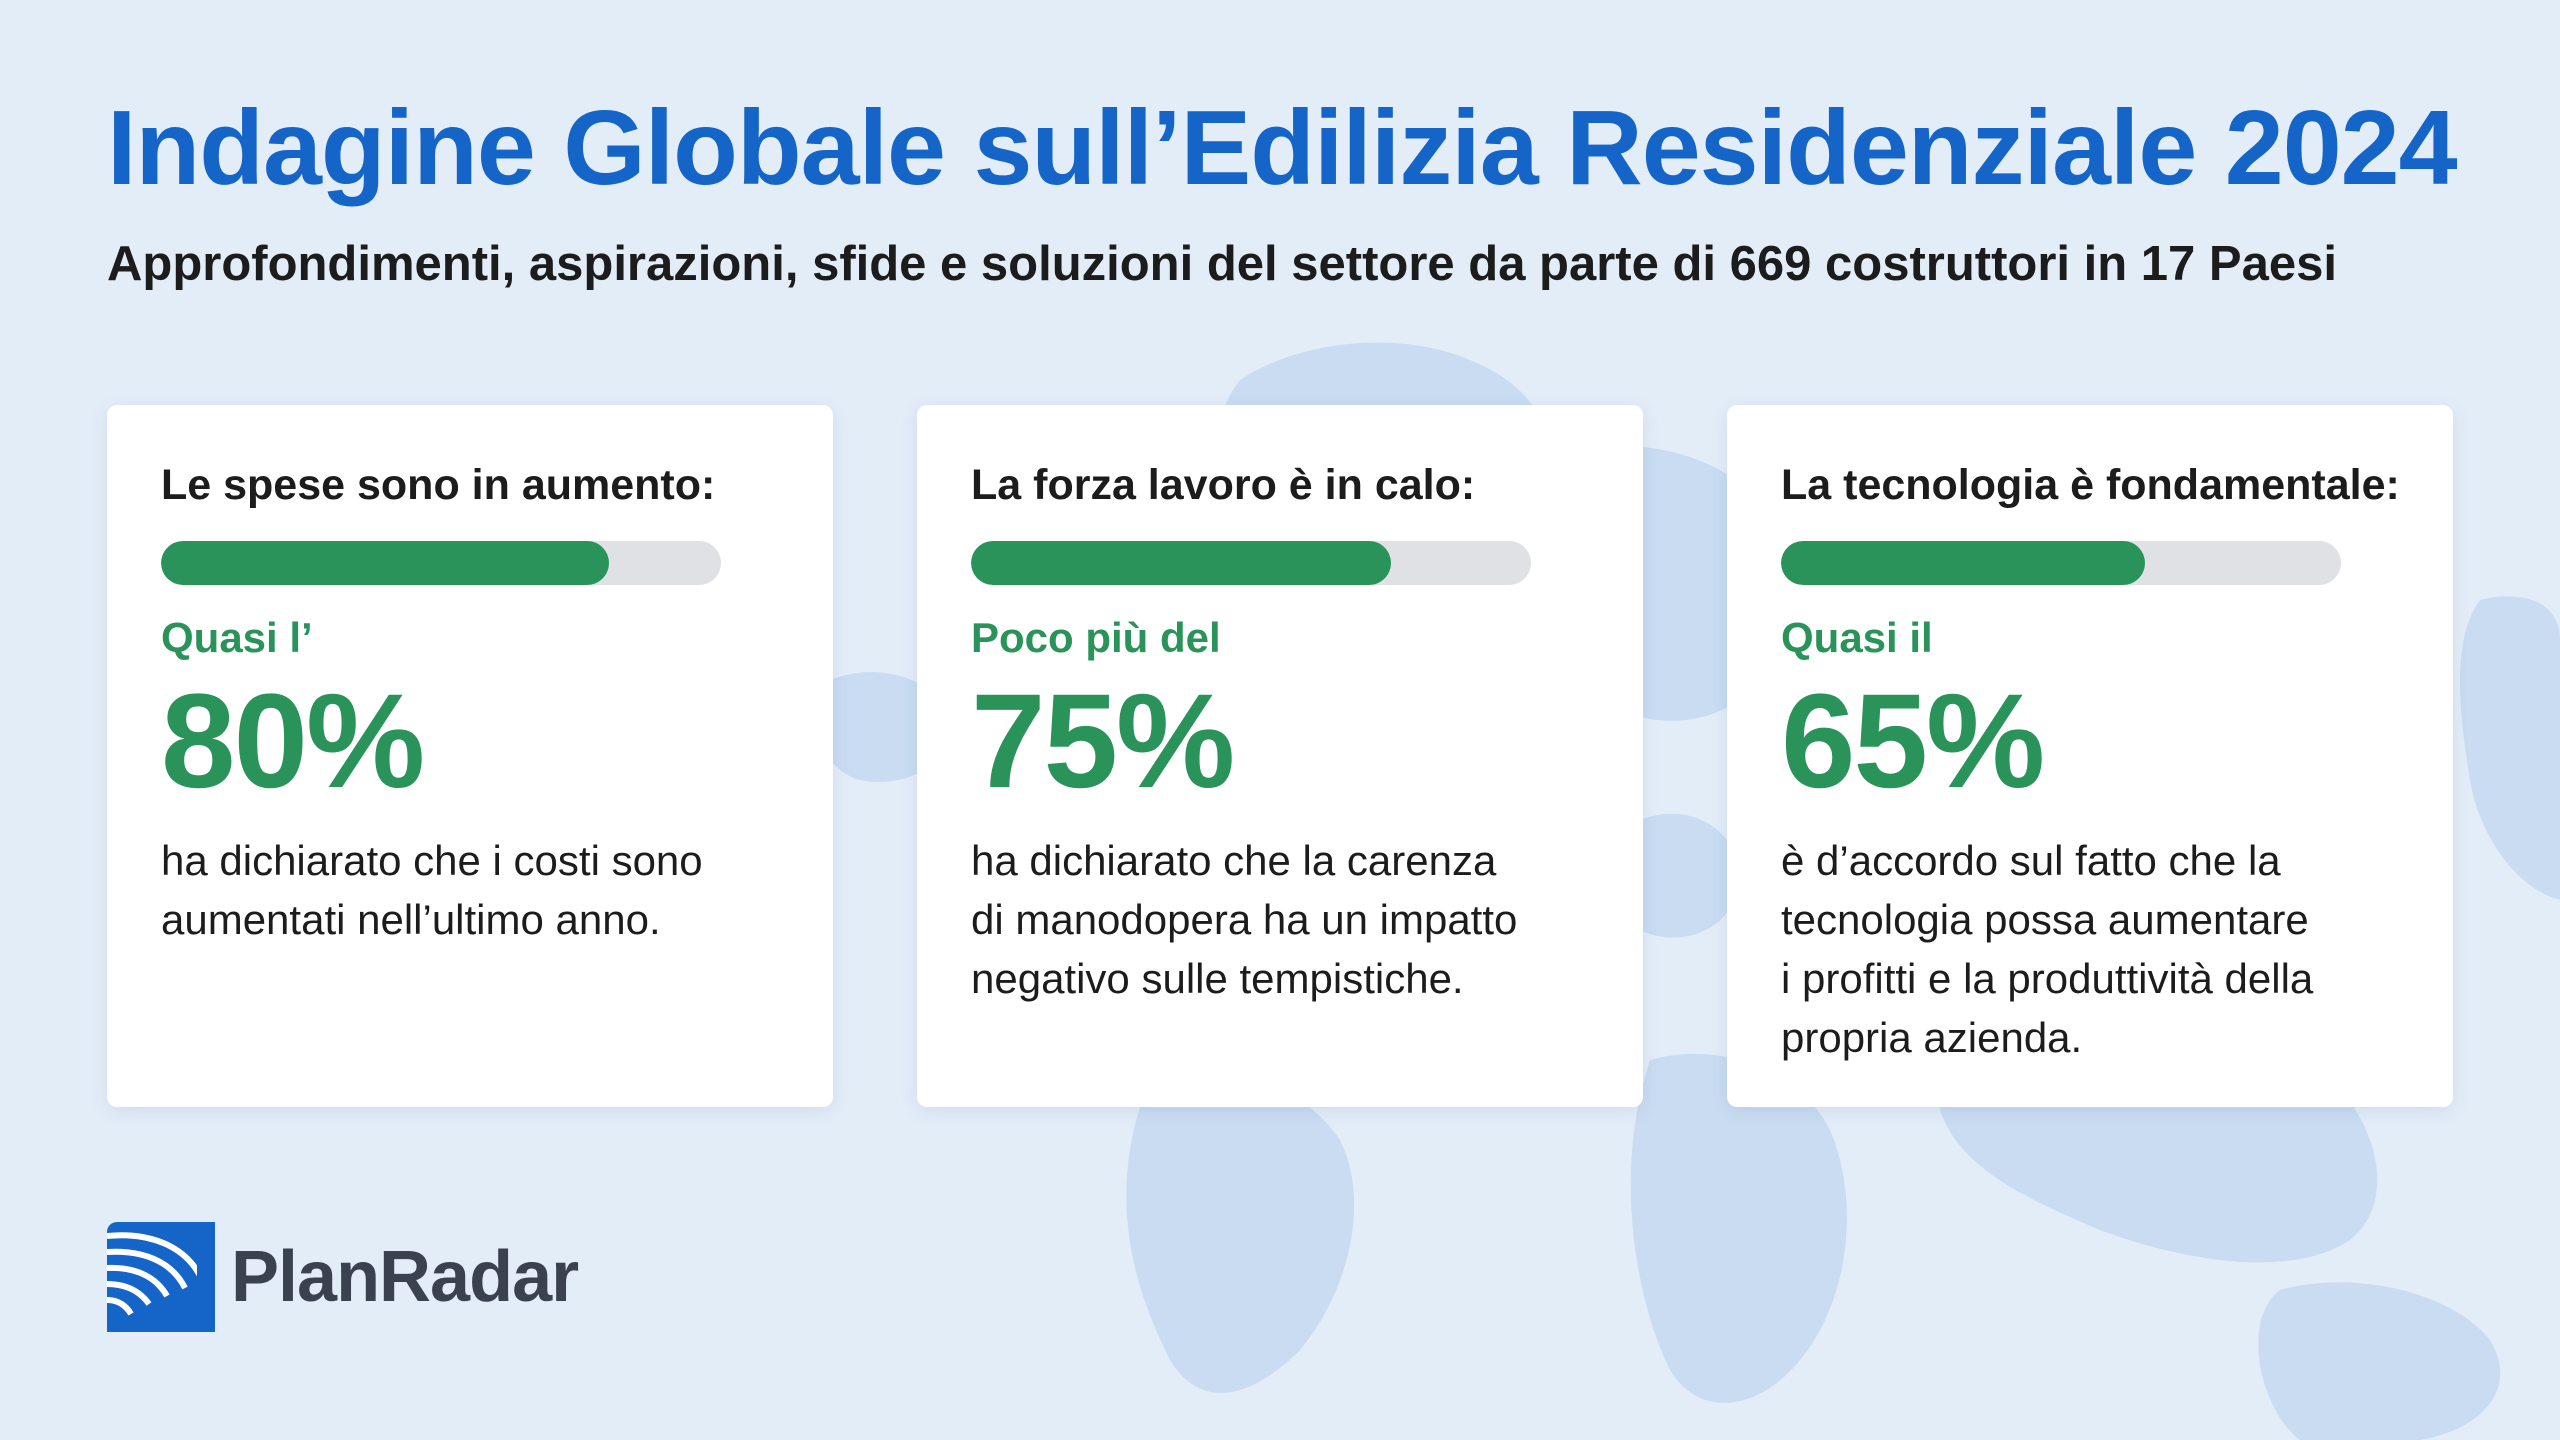 The image size is (2560, 1440). What do you see at coordinates (1857, 637) in the screenshot?
I see `stat-qualifier: Quasi il` at bounding box center [1857, 637].